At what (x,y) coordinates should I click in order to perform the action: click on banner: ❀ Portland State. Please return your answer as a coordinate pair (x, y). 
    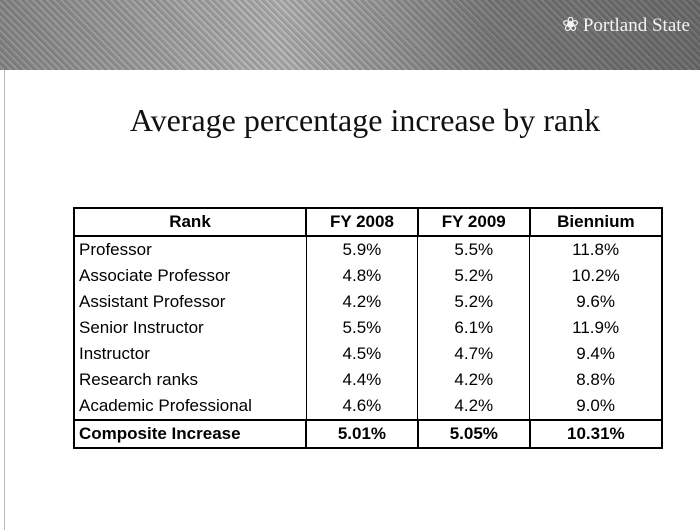
    Looking at the image, I should click on (350, 35).